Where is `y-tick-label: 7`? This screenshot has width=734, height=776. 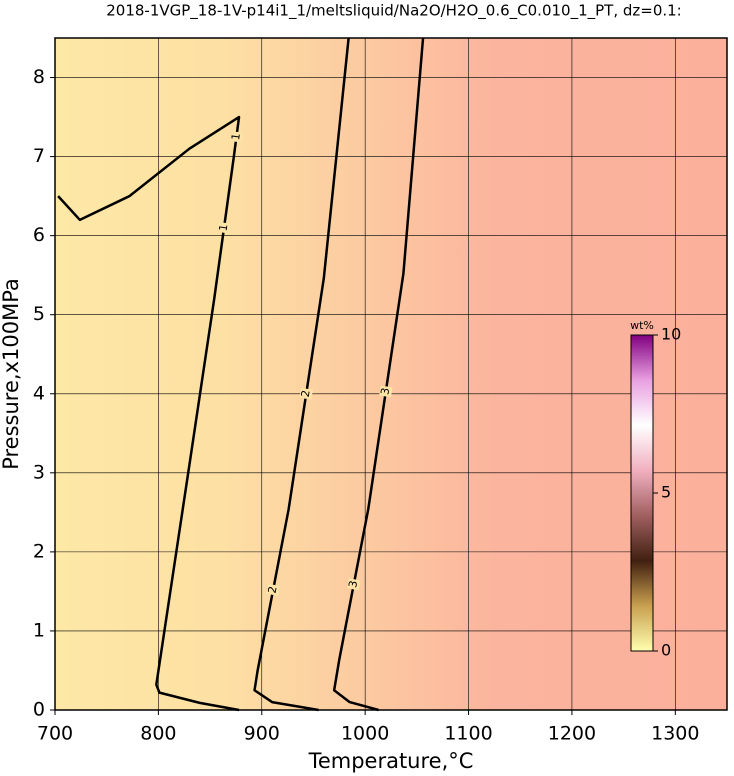 y-tick-label: 7 is located at coordinates (39, 156).